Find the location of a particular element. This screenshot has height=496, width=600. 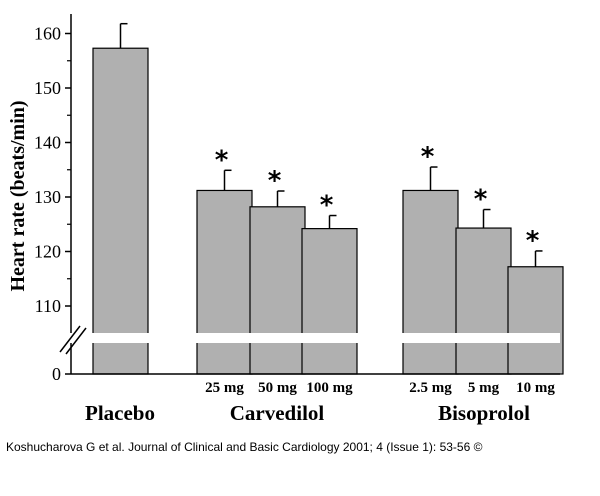

bar-carvedilol-50mg is located at coordinates (277, 290).